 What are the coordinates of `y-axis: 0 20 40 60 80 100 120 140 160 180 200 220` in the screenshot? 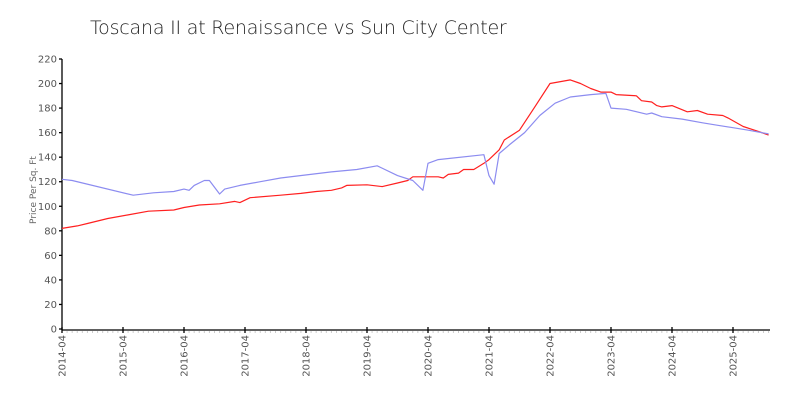 It's located at (50, 195).